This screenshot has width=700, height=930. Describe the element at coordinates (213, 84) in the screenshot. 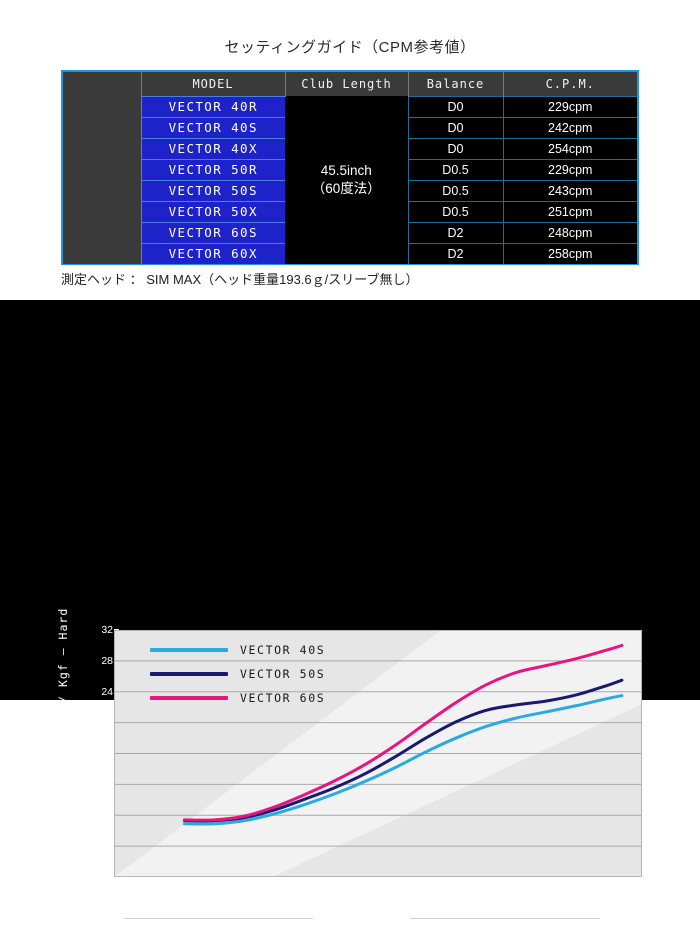

I see `column-header-model: MODEL` at that location.